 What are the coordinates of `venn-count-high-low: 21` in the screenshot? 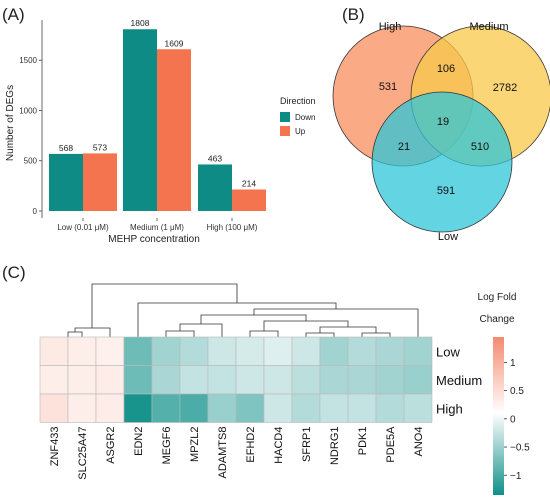 It's located at (404, 147).